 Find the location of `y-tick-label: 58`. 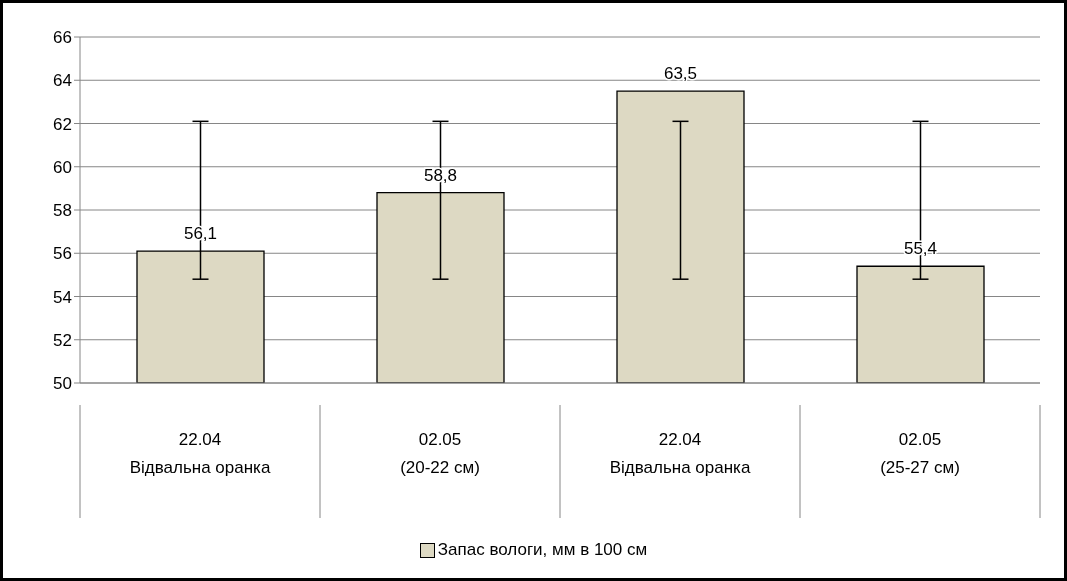

y-tick-label: 58 is located at coordinates (62, 211).